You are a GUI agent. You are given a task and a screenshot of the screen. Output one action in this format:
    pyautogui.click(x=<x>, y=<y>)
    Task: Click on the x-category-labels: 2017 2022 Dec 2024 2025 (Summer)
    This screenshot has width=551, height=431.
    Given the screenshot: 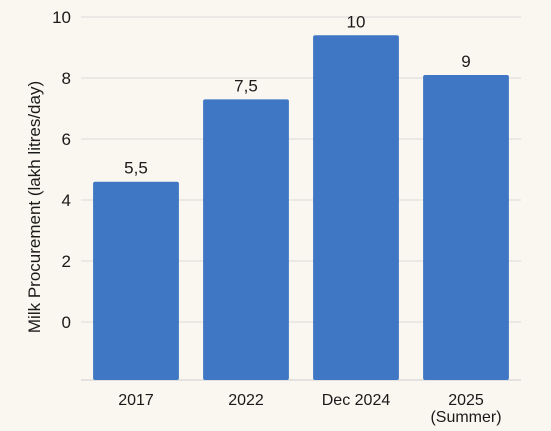 What is the action you would take?
    pyautogui.click(x=309, y=409)
    